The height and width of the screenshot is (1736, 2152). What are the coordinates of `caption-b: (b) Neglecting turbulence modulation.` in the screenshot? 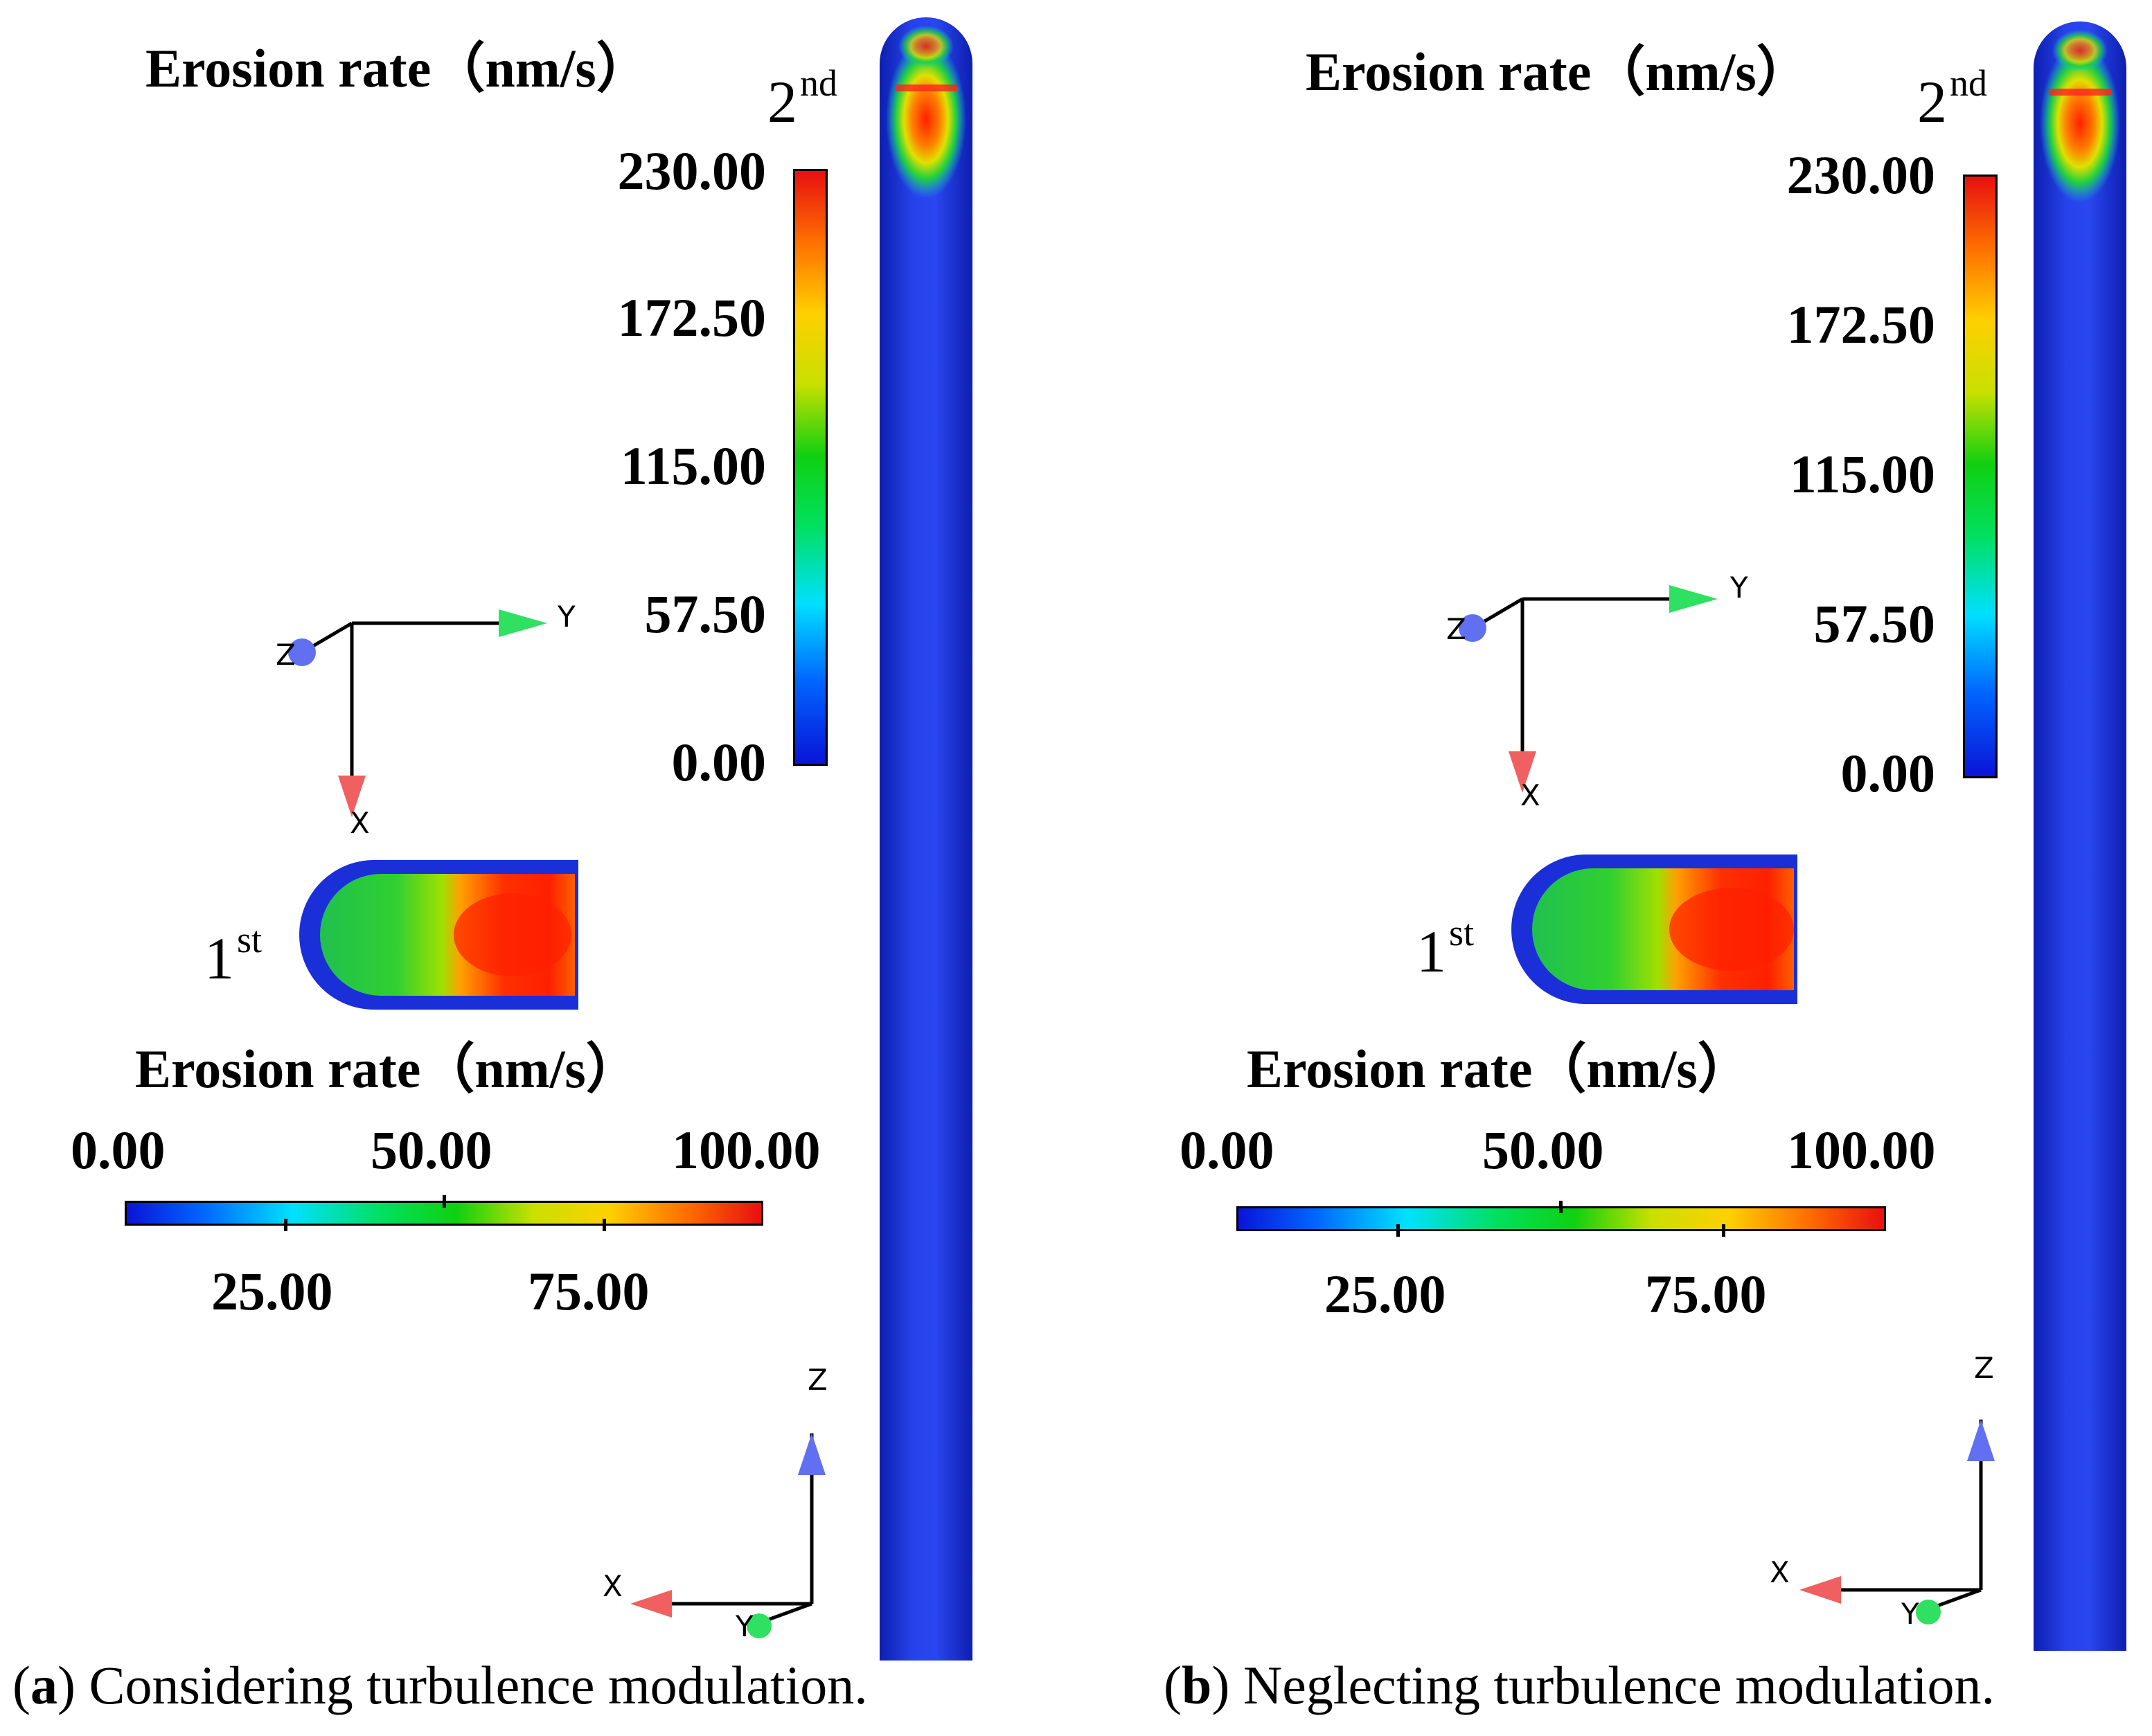 It's located at (1579, 1685).